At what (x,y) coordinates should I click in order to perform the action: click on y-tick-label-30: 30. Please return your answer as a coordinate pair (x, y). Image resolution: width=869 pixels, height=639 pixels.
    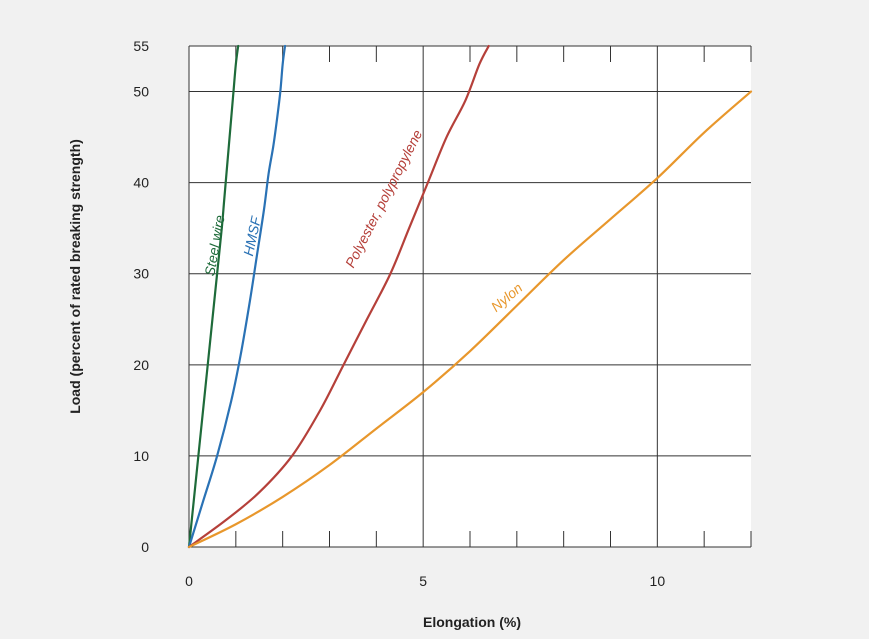
    Looking at the image, I should click on (141, 274).